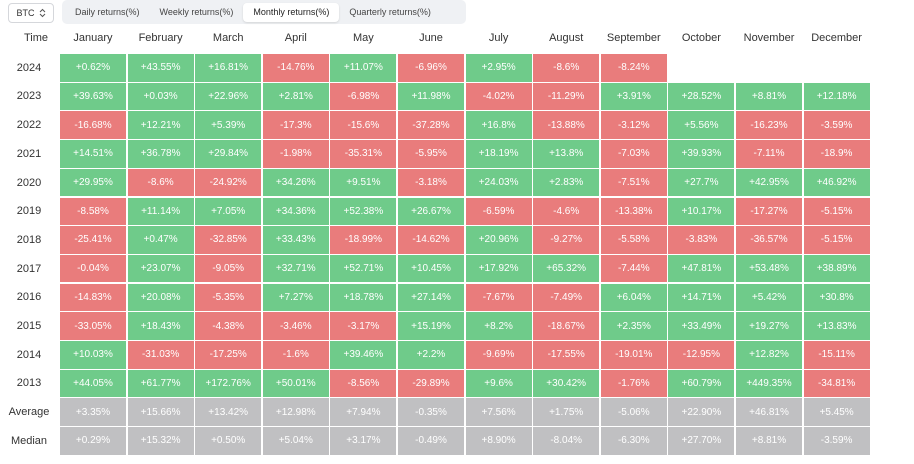  Describe the element at coordinates (228, 68) in the screenshot. I see `return-cell: +16.81%` at that location.